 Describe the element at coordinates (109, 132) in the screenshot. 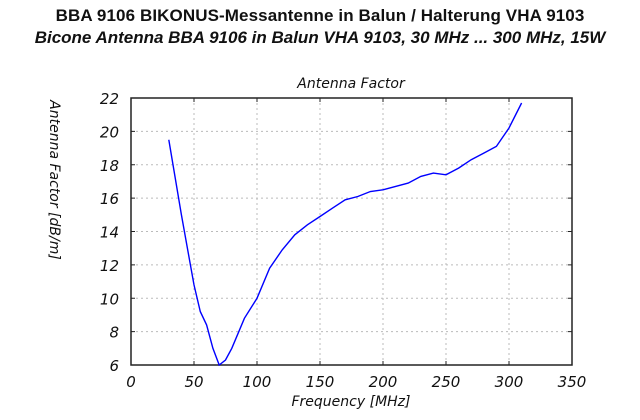

I see `y-tick-label: 20` at that location.